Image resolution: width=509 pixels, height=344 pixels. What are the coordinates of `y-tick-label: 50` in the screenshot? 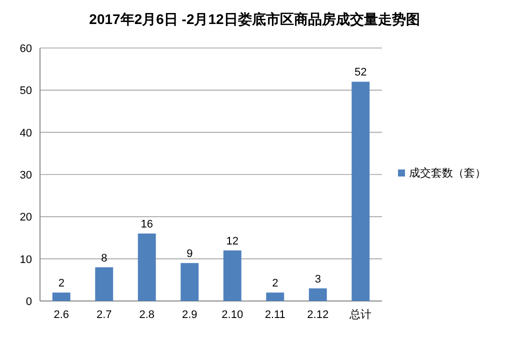 It's located at (26, 91).